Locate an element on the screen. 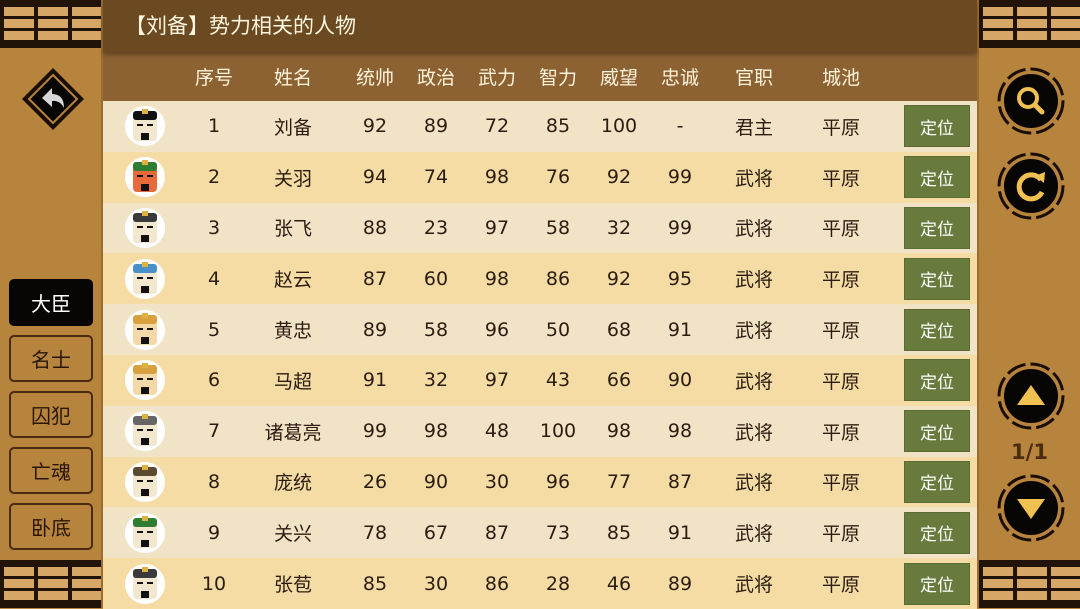 This screenshot has width=1080, height=609. cell-index: 8 is located at coordinates (214, 481).